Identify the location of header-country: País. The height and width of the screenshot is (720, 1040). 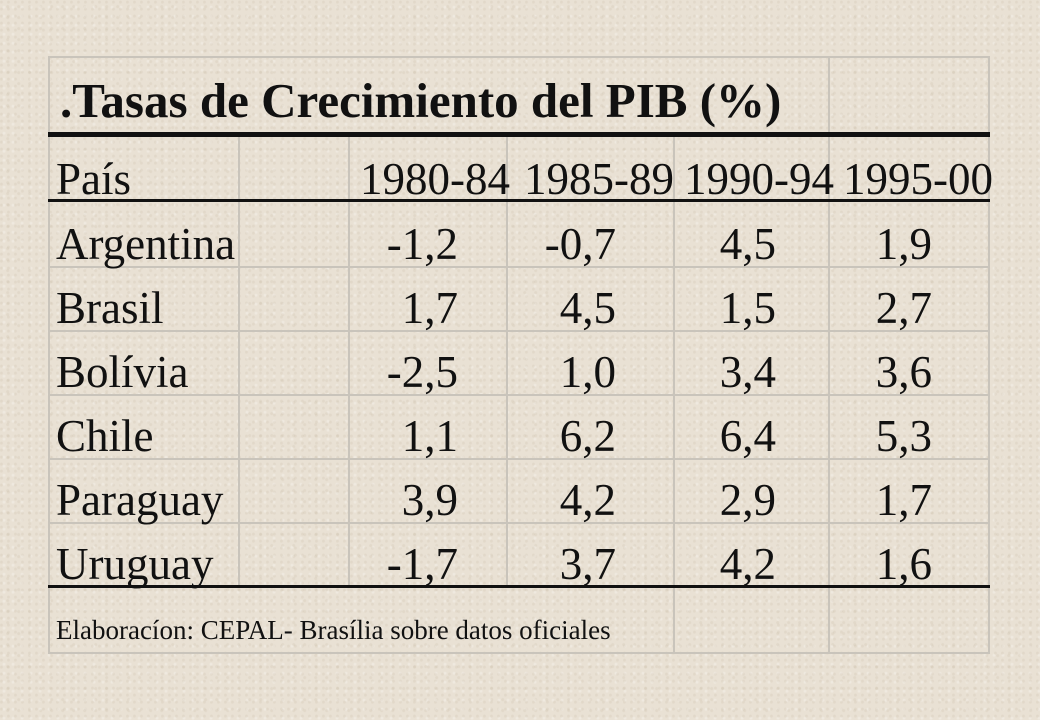
(94, 179).